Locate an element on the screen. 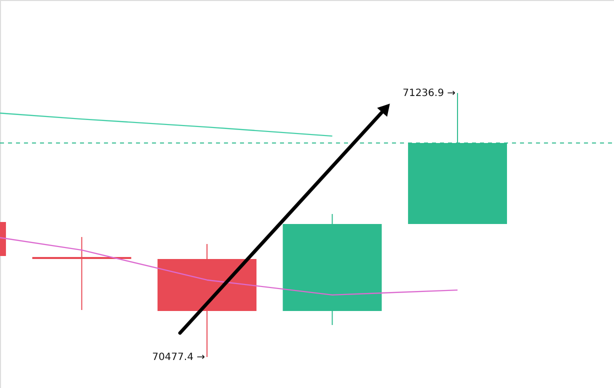  annotation: 71236.9 → is located at coordinates (429, 94).